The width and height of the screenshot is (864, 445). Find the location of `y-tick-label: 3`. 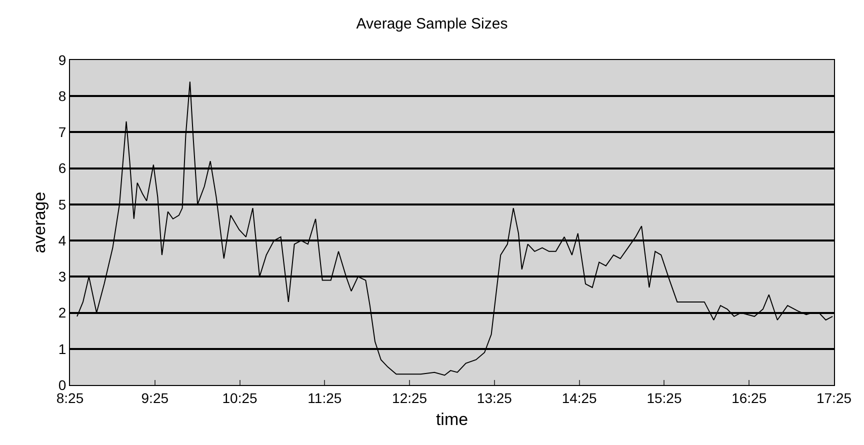

y-tick-label: 3 is located at coordinates (62, 276).